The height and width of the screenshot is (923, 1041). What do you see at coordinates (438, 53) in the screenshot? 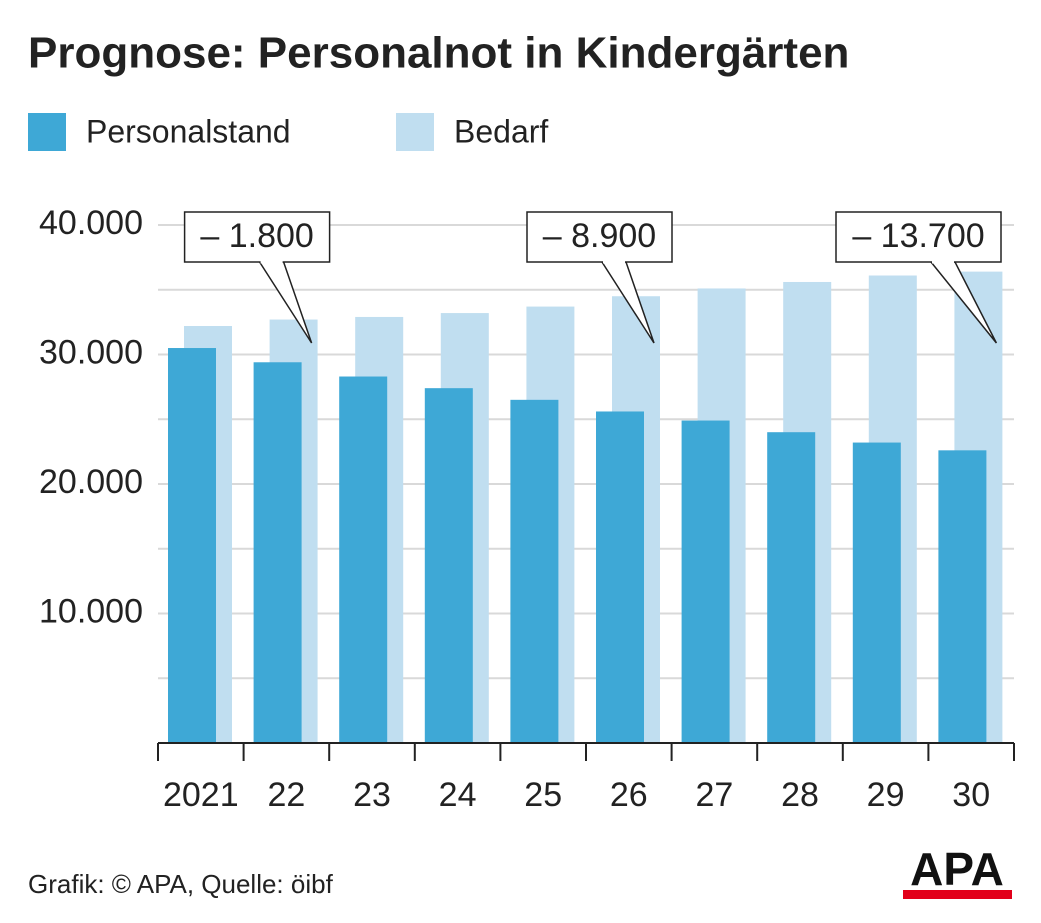
I see `chart-title: Prognose: Personalnot in Kindergärten` at bounding box center [438, 53].